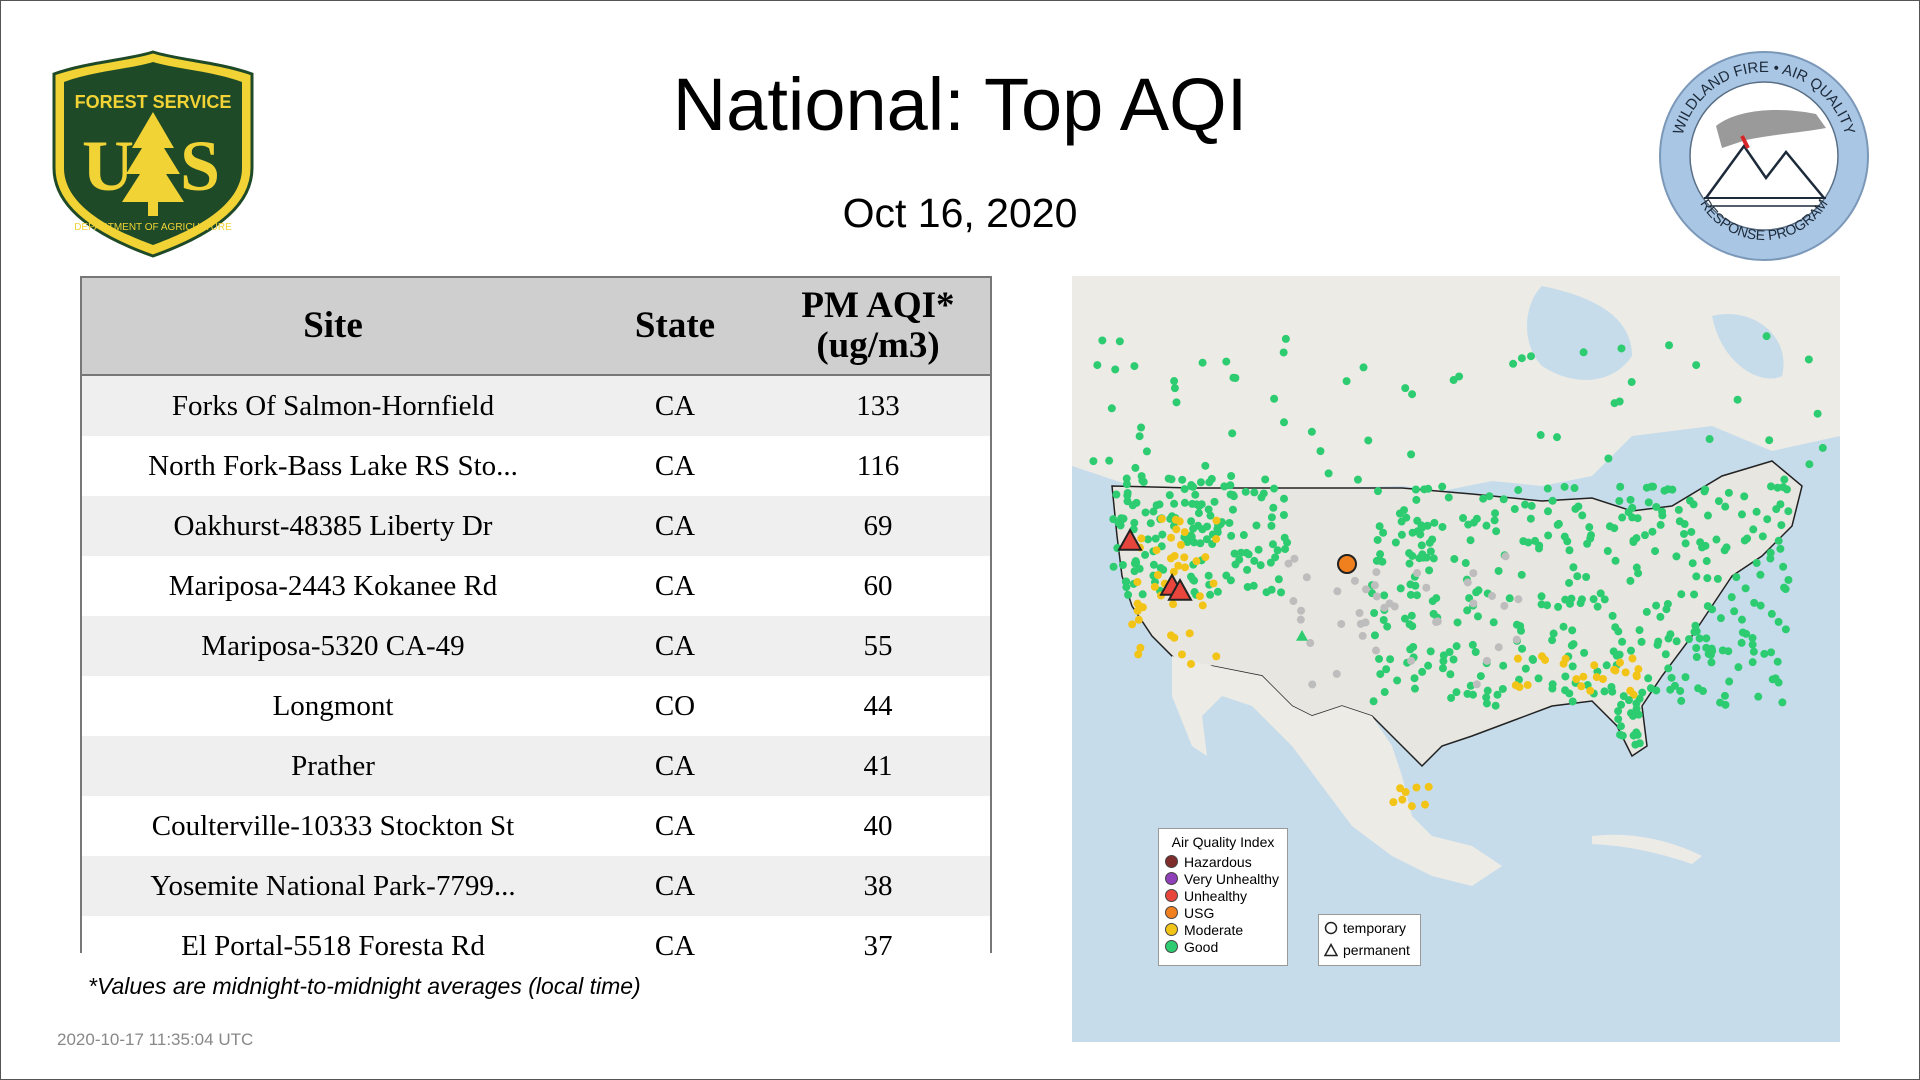 Image resolution: width=1920 pixels, height=1080 pixels. I want to click on cell-aqi: 37, so click(878, 946).